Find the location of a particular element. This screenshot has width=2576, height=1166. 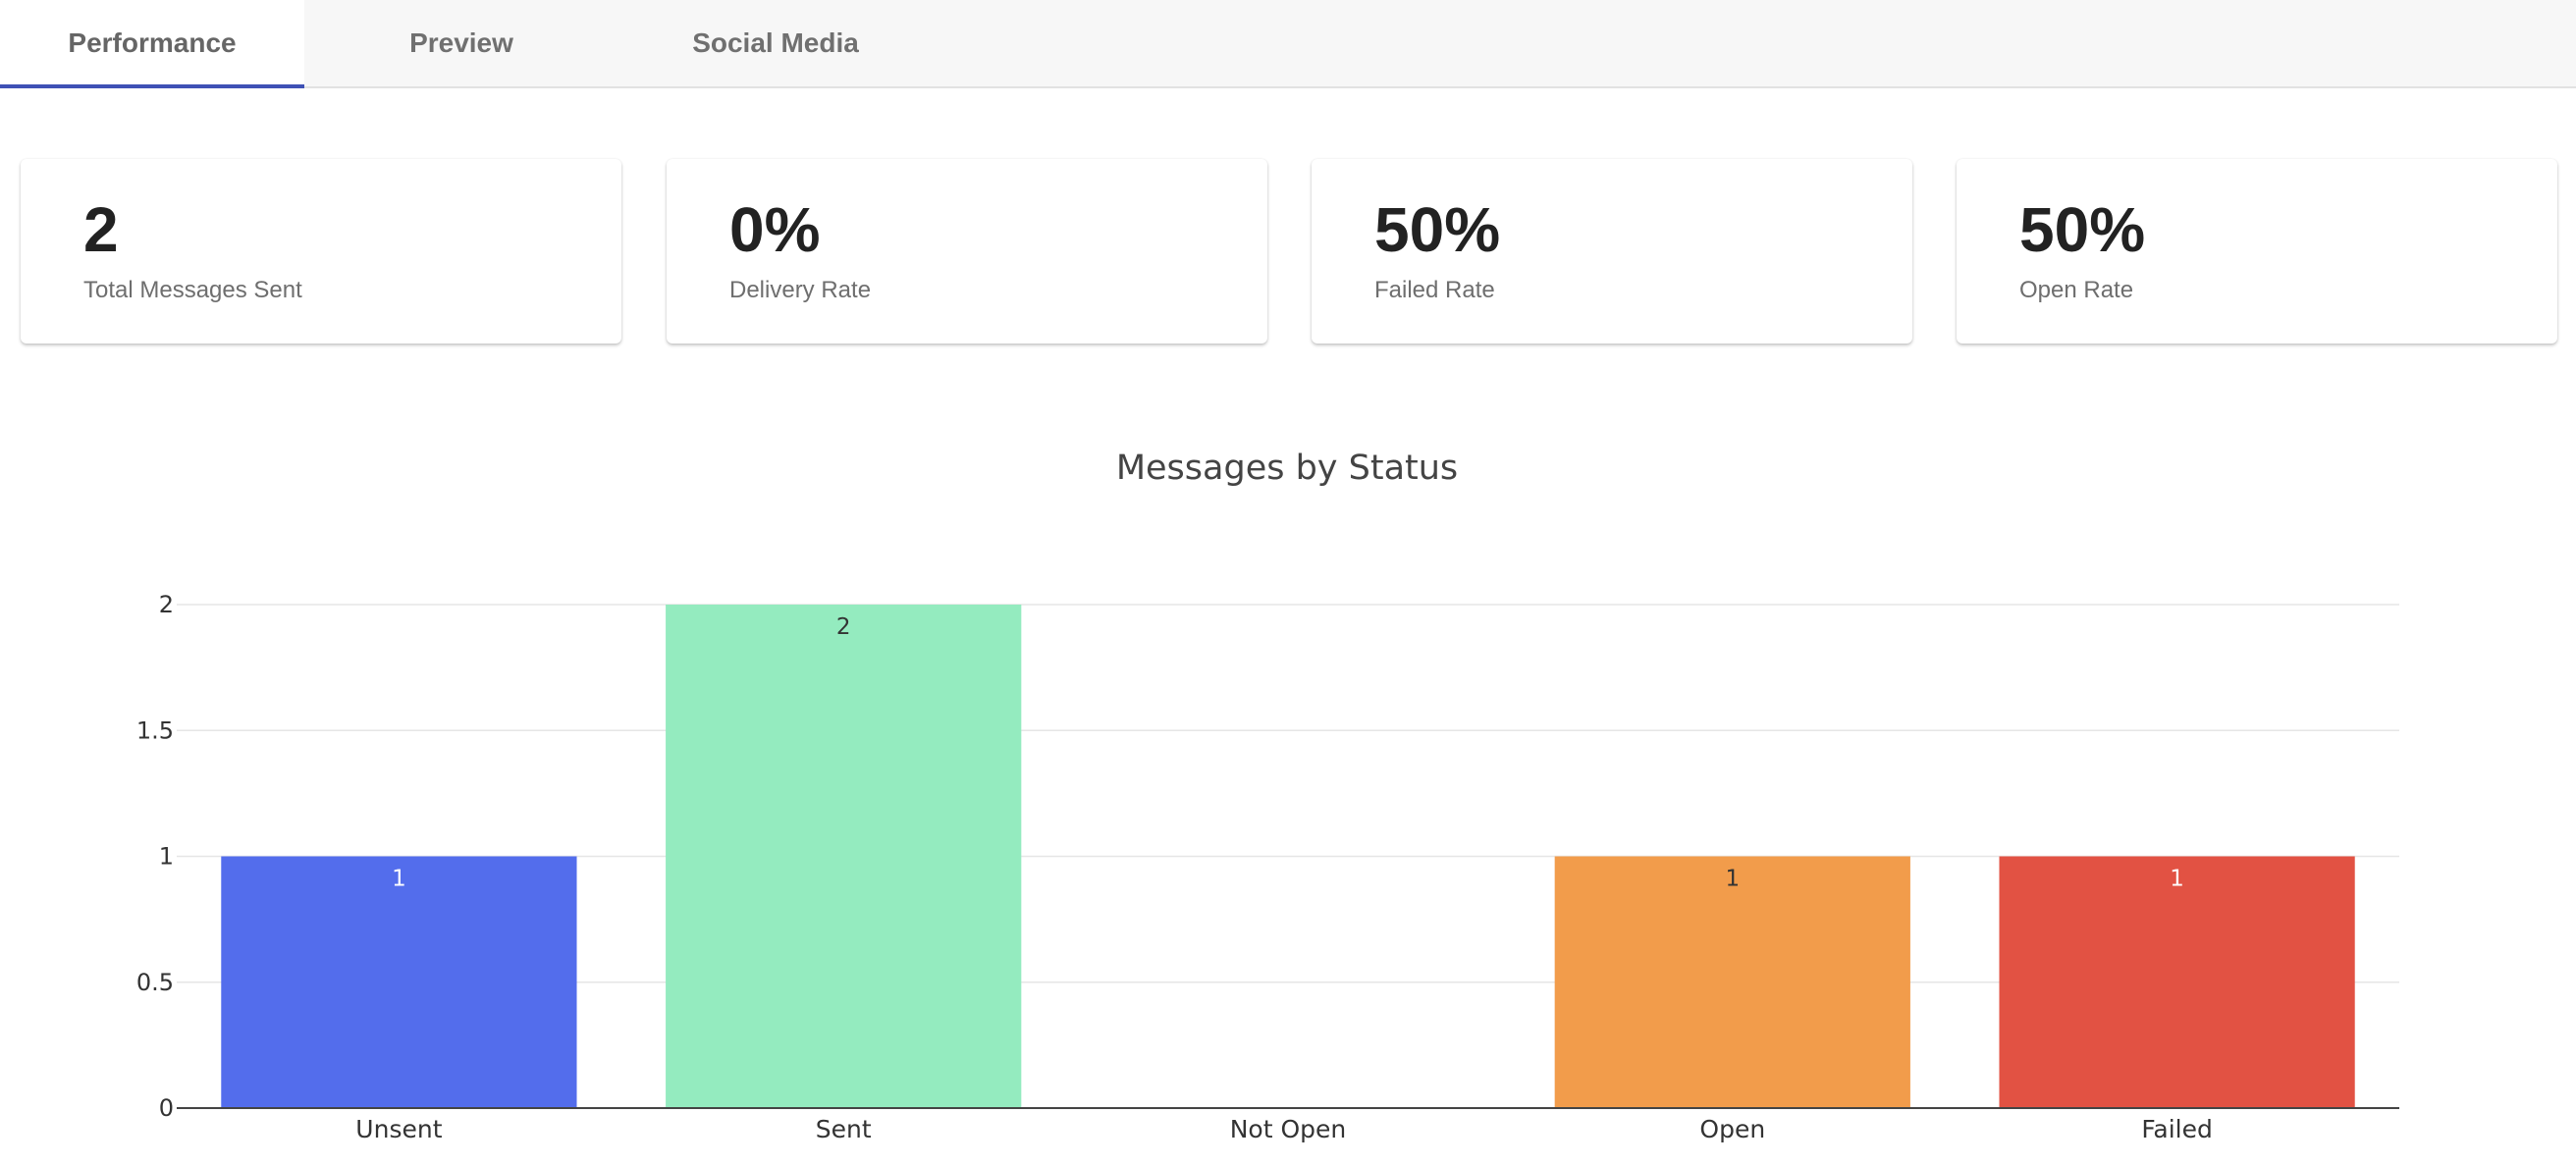

bar-data-label: 2 is located at coordinates (843, 627).